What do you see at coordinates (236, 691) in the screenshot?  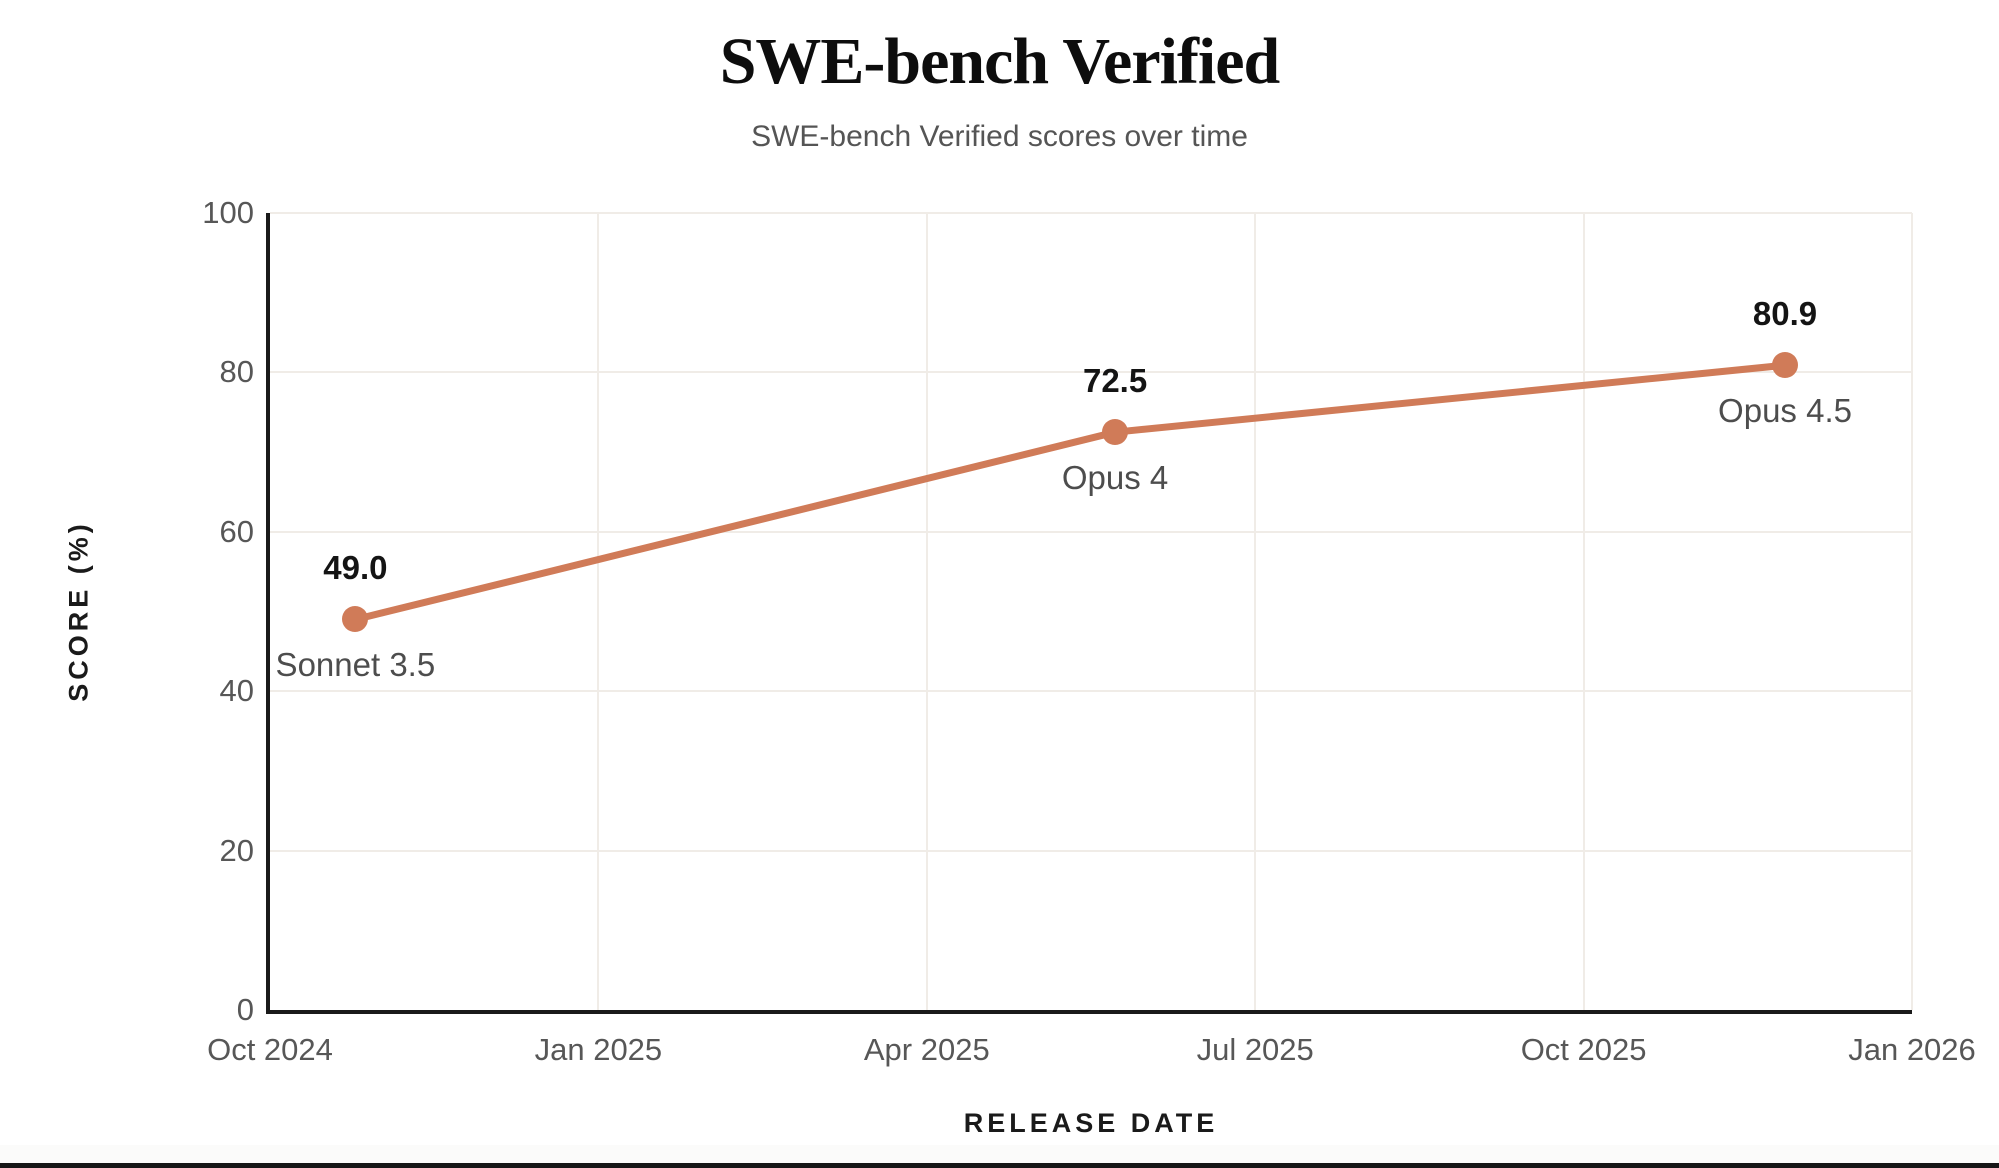 I see `y-tick-label: 40` at bounding box center [236, 691].